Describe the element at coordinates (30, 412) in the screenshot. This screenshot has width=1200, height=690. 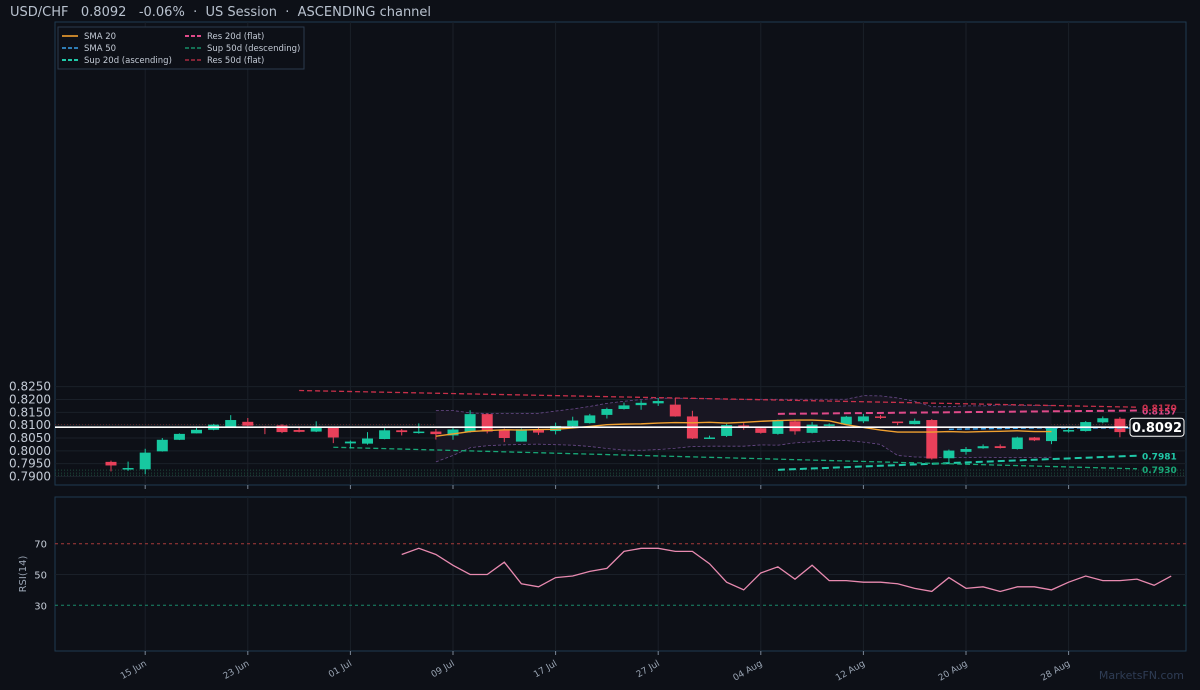
I see `price-tick-label: 0.8150` at that location.